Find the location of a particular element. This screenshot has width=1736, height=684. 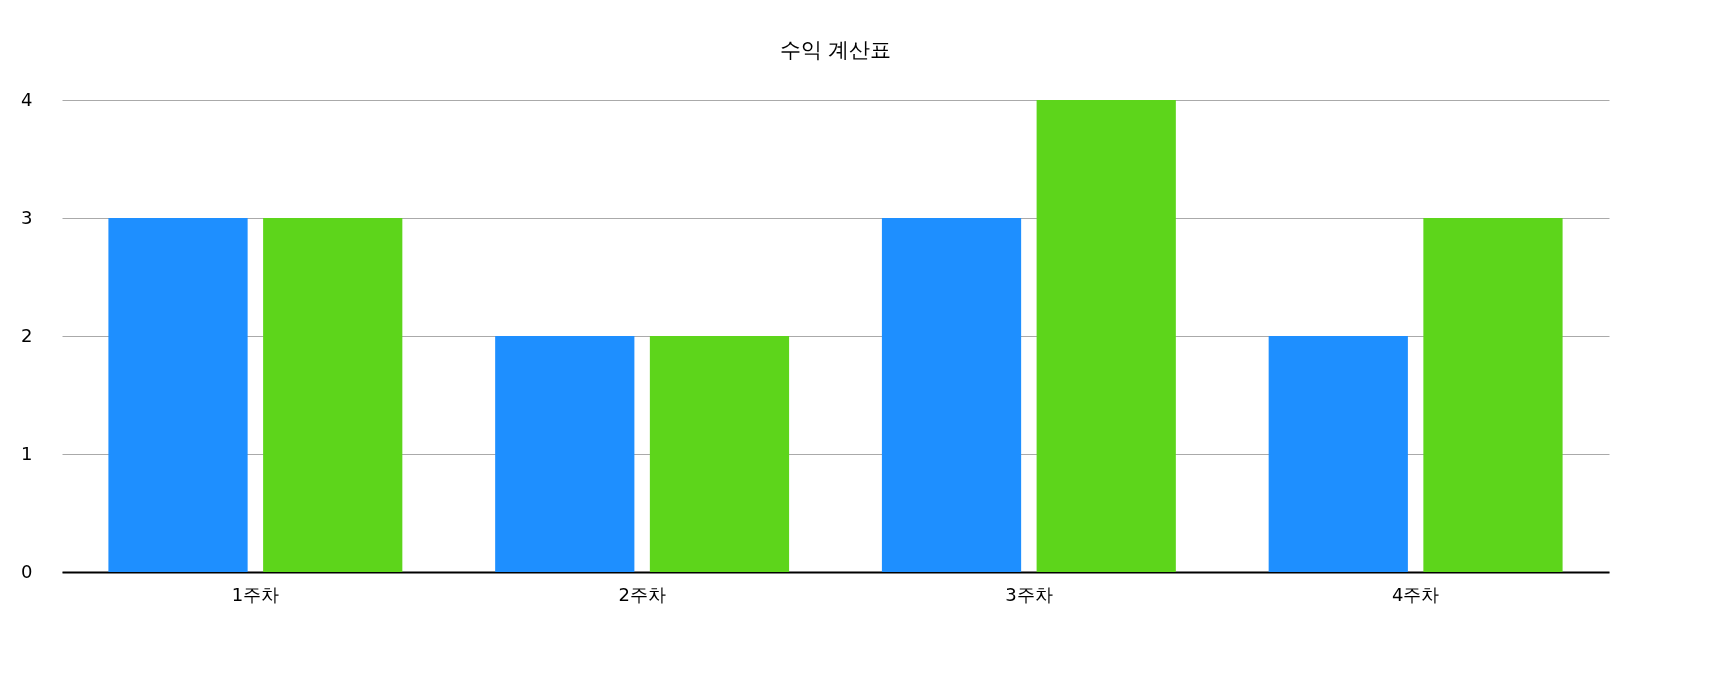

y-tick-label: 1 is located at coordinates (27, 453).